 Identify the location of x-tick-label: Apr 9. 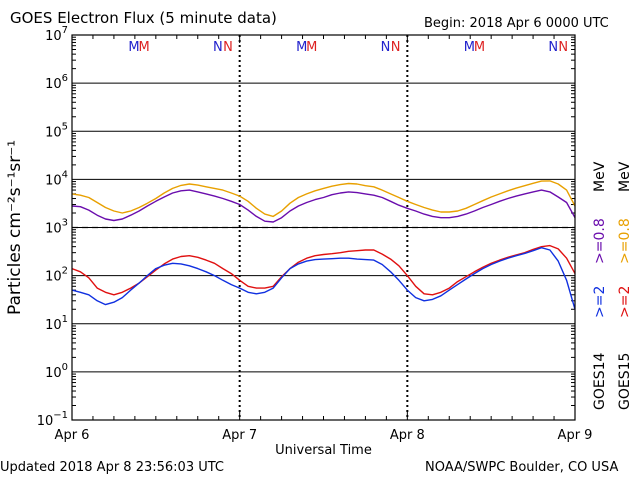
(575, 435).